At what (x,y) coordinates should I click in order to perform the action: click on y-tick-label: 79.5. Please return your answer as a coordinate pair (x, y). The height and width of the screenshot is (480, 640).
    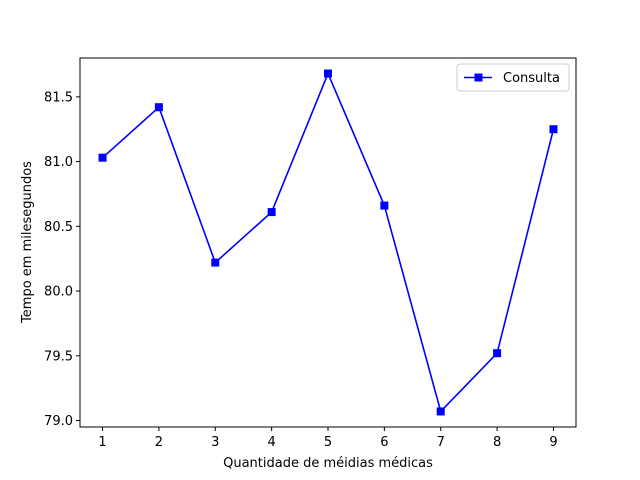
    Looking at the image, I should click on (58, 356).